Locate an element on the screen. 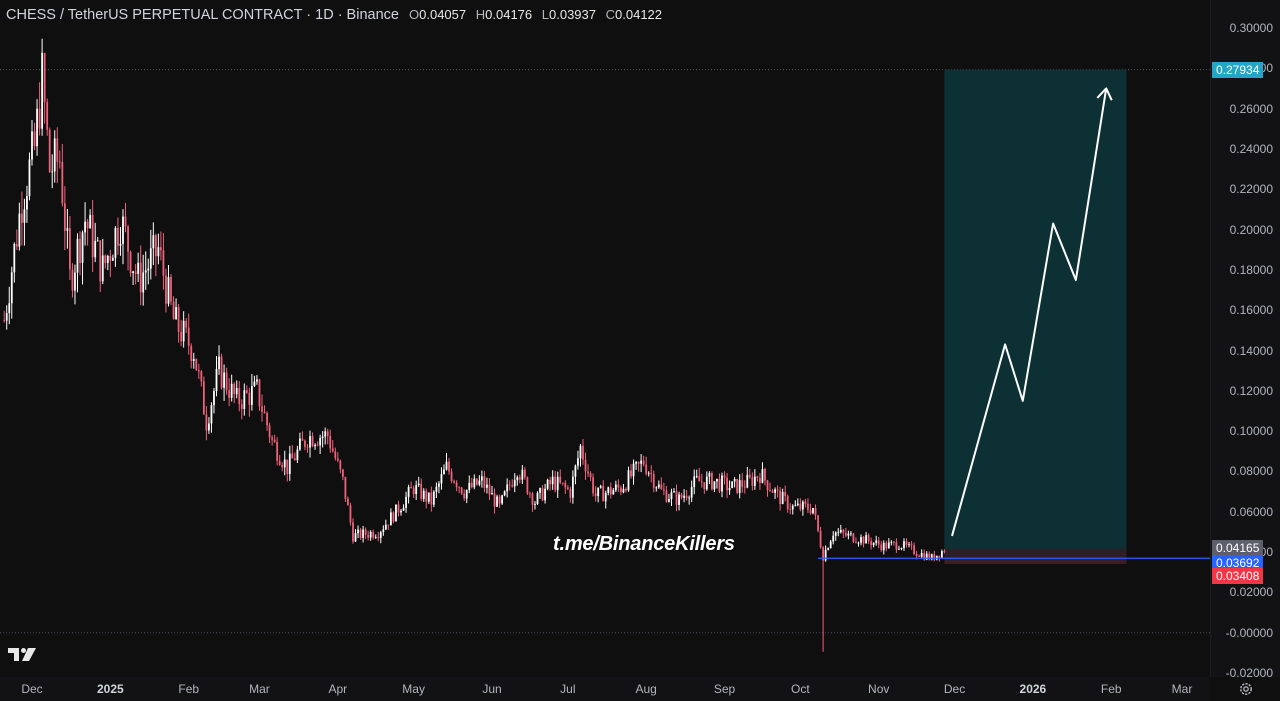 This screenshot has width=1280, height=701. target-zone is located at coordinates (1035, 314).